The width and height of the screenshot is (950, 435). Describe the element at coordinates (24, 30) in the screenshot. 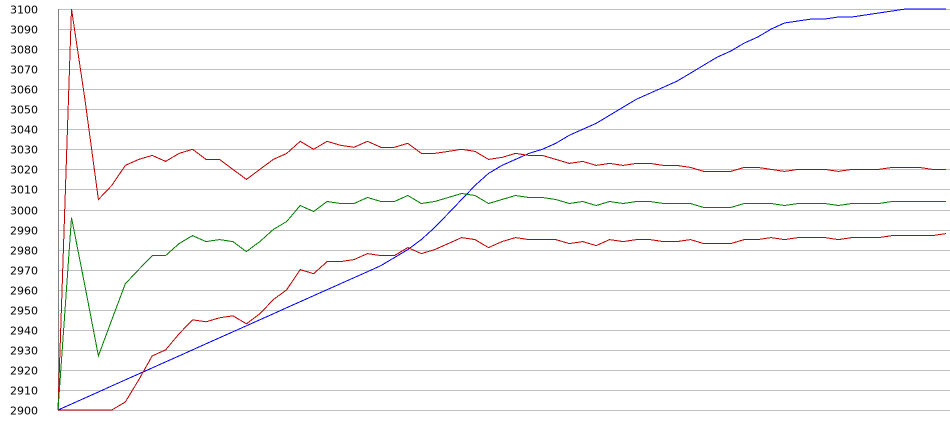

I see `y-tick-label: 3090` at that location.